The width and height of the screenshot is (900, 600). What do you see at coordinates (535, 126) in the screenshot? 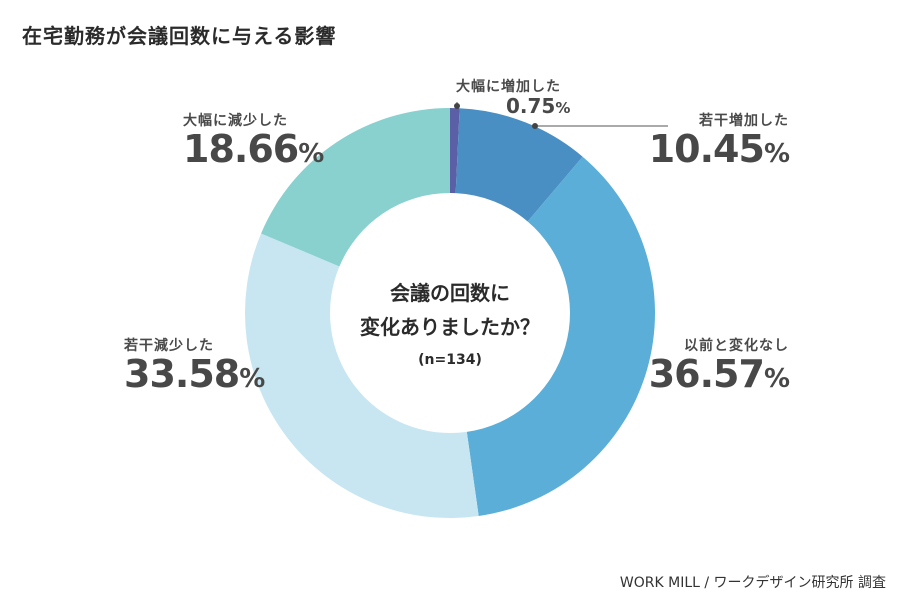
I see `leader-dot-slightly-increased` at bounding box center [535, 126].